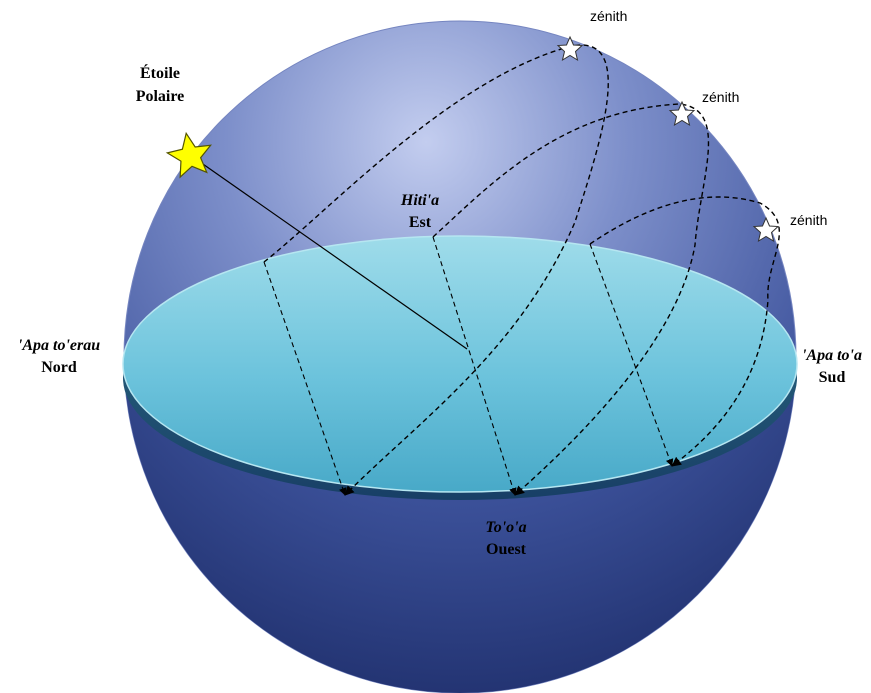  Describe the element at coordinates (832, 355) in the screenshot. I see `south-local-label: 'Apa to'a` at that location.